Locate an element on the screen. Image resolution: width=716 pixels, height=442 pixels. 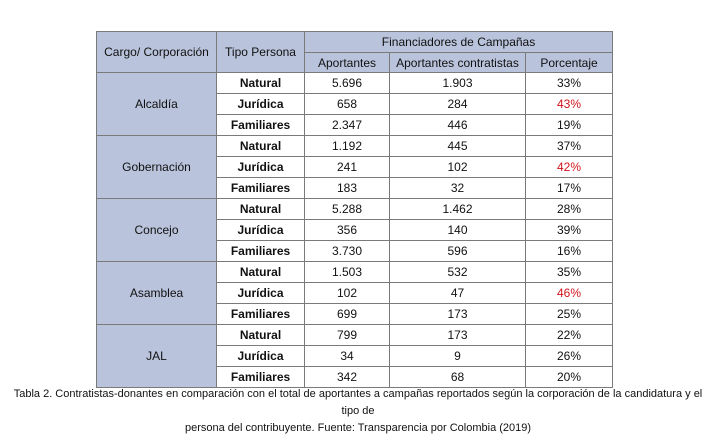
porcentaje-cell: 25% is located at coordinates (569, 314).